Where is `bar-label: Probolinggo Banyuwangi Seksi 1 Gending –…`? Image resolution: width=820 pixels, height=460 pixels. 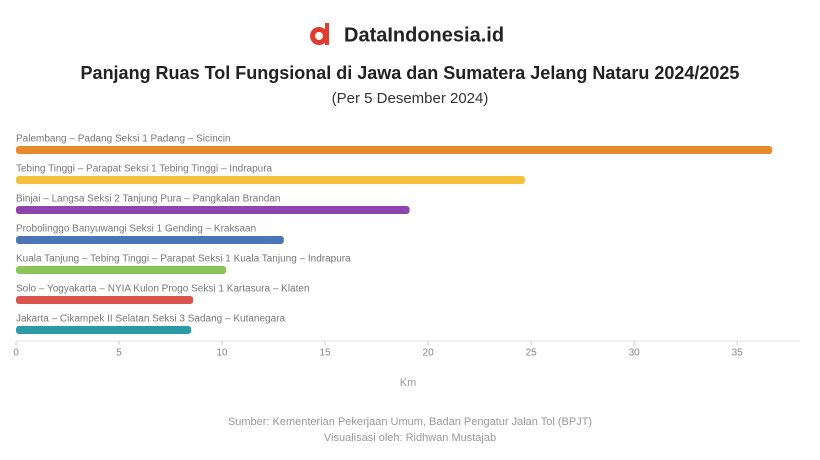
bar-label: Probolinggo Banyuwangi Seksi 1 Gending –… is located at coordinates (136, 229).